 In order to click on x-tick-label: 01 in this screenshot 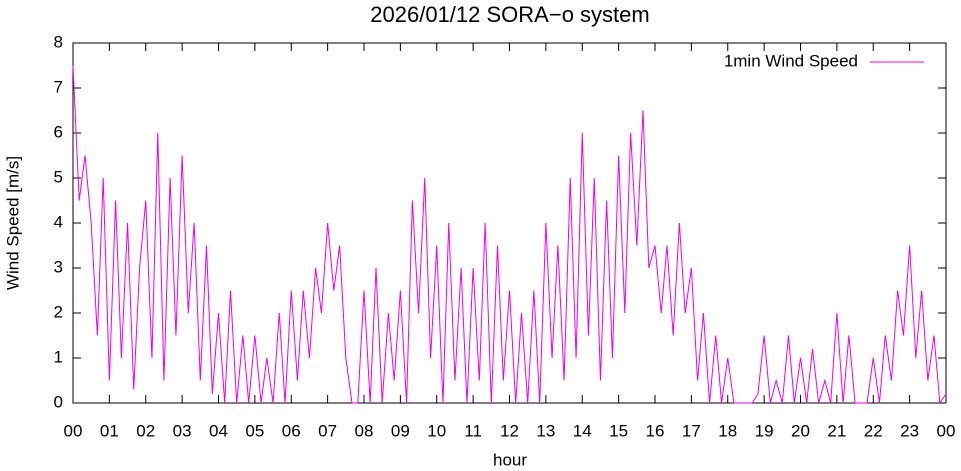, I will do `click(109, 430)`.